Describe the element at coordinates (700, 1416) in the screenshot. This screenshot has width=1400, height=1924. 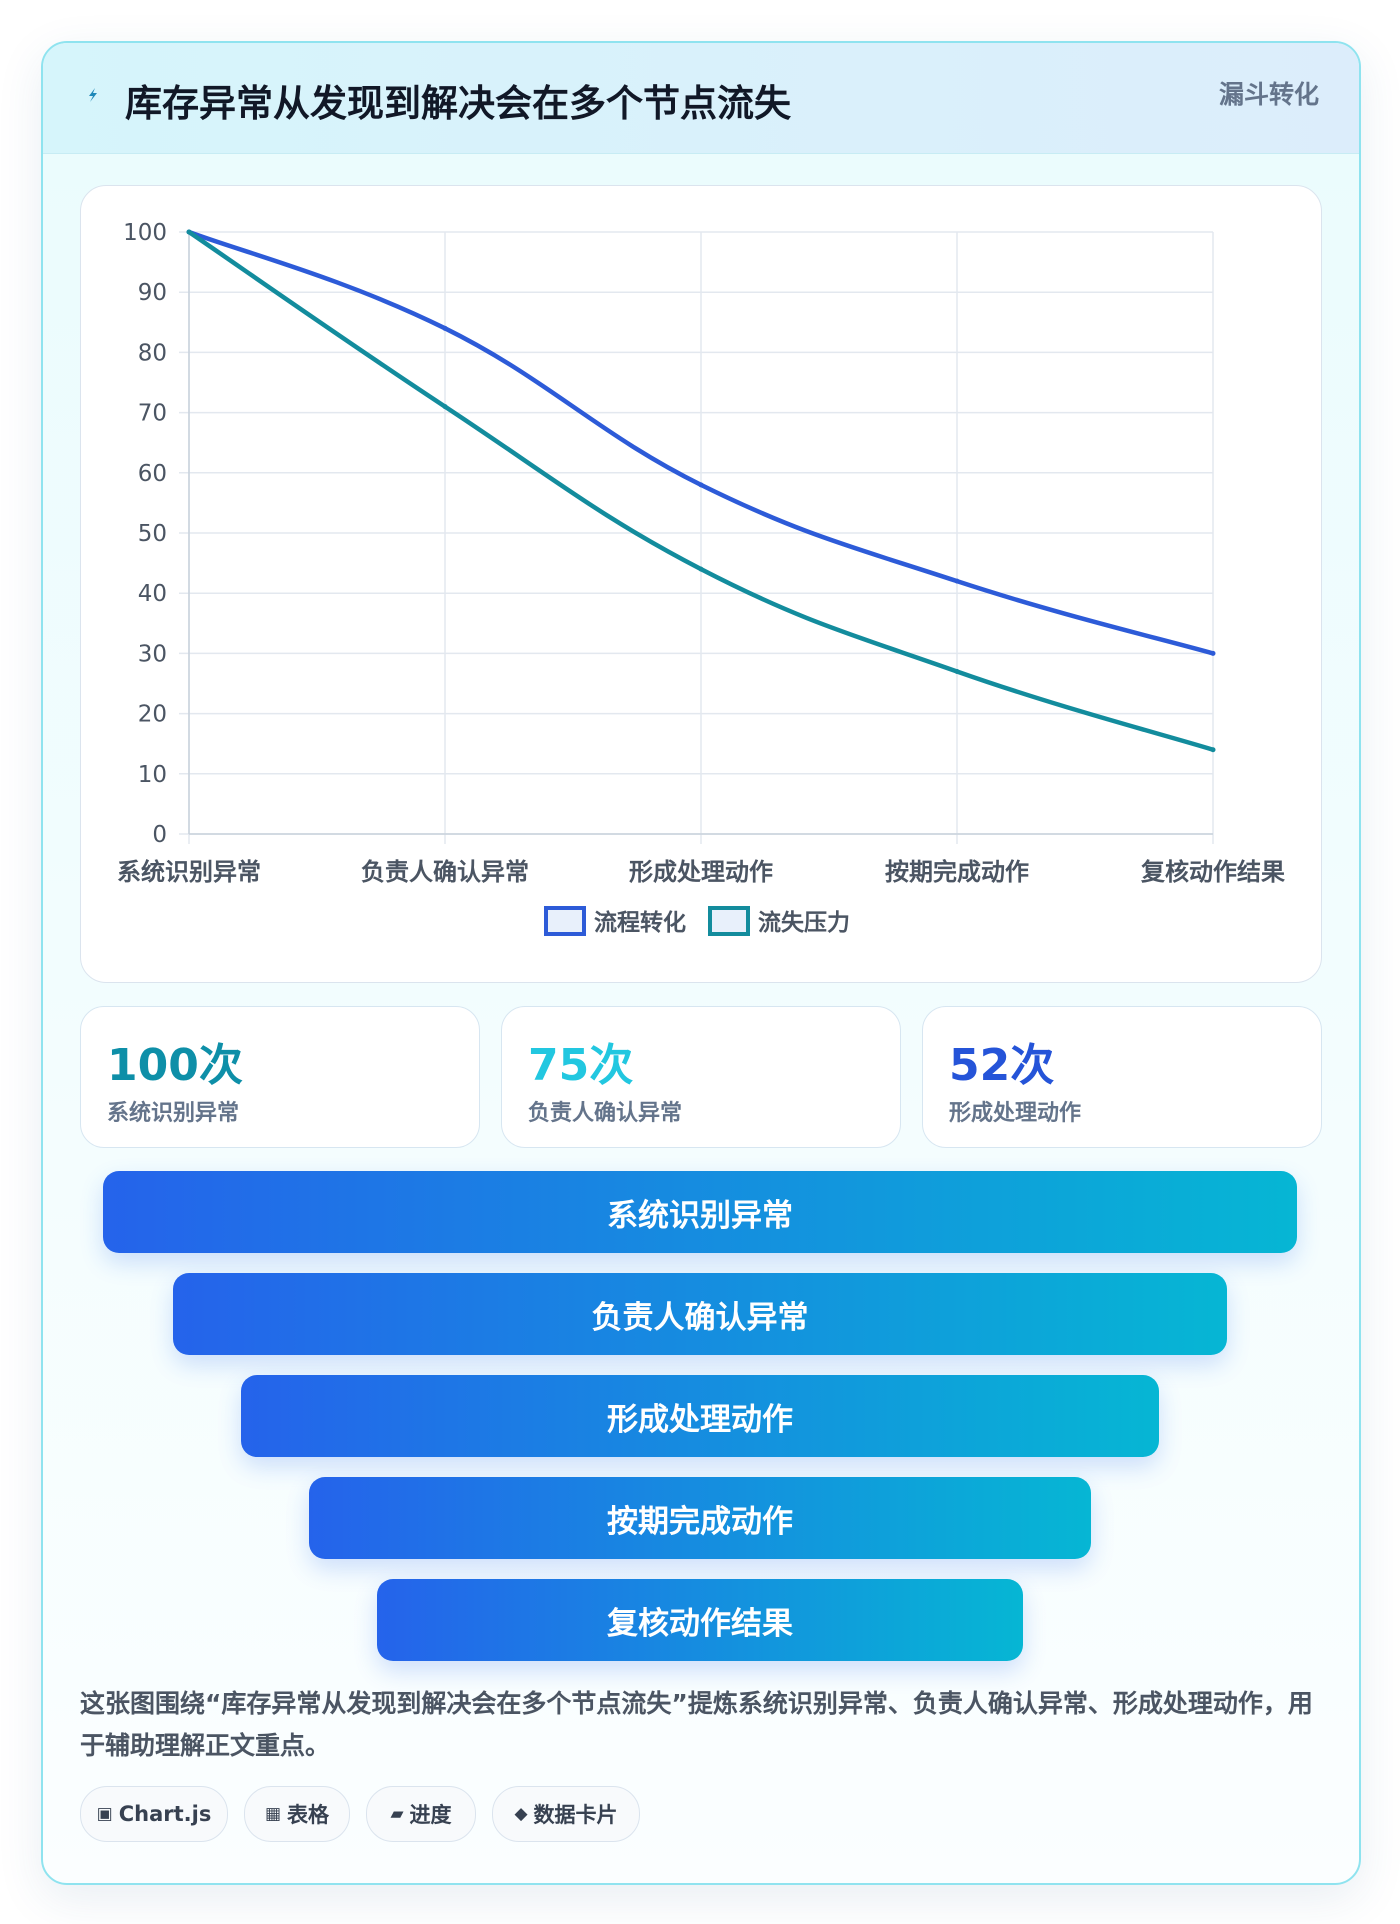
I see `funnel-stage: 形成处理动作` at that location.